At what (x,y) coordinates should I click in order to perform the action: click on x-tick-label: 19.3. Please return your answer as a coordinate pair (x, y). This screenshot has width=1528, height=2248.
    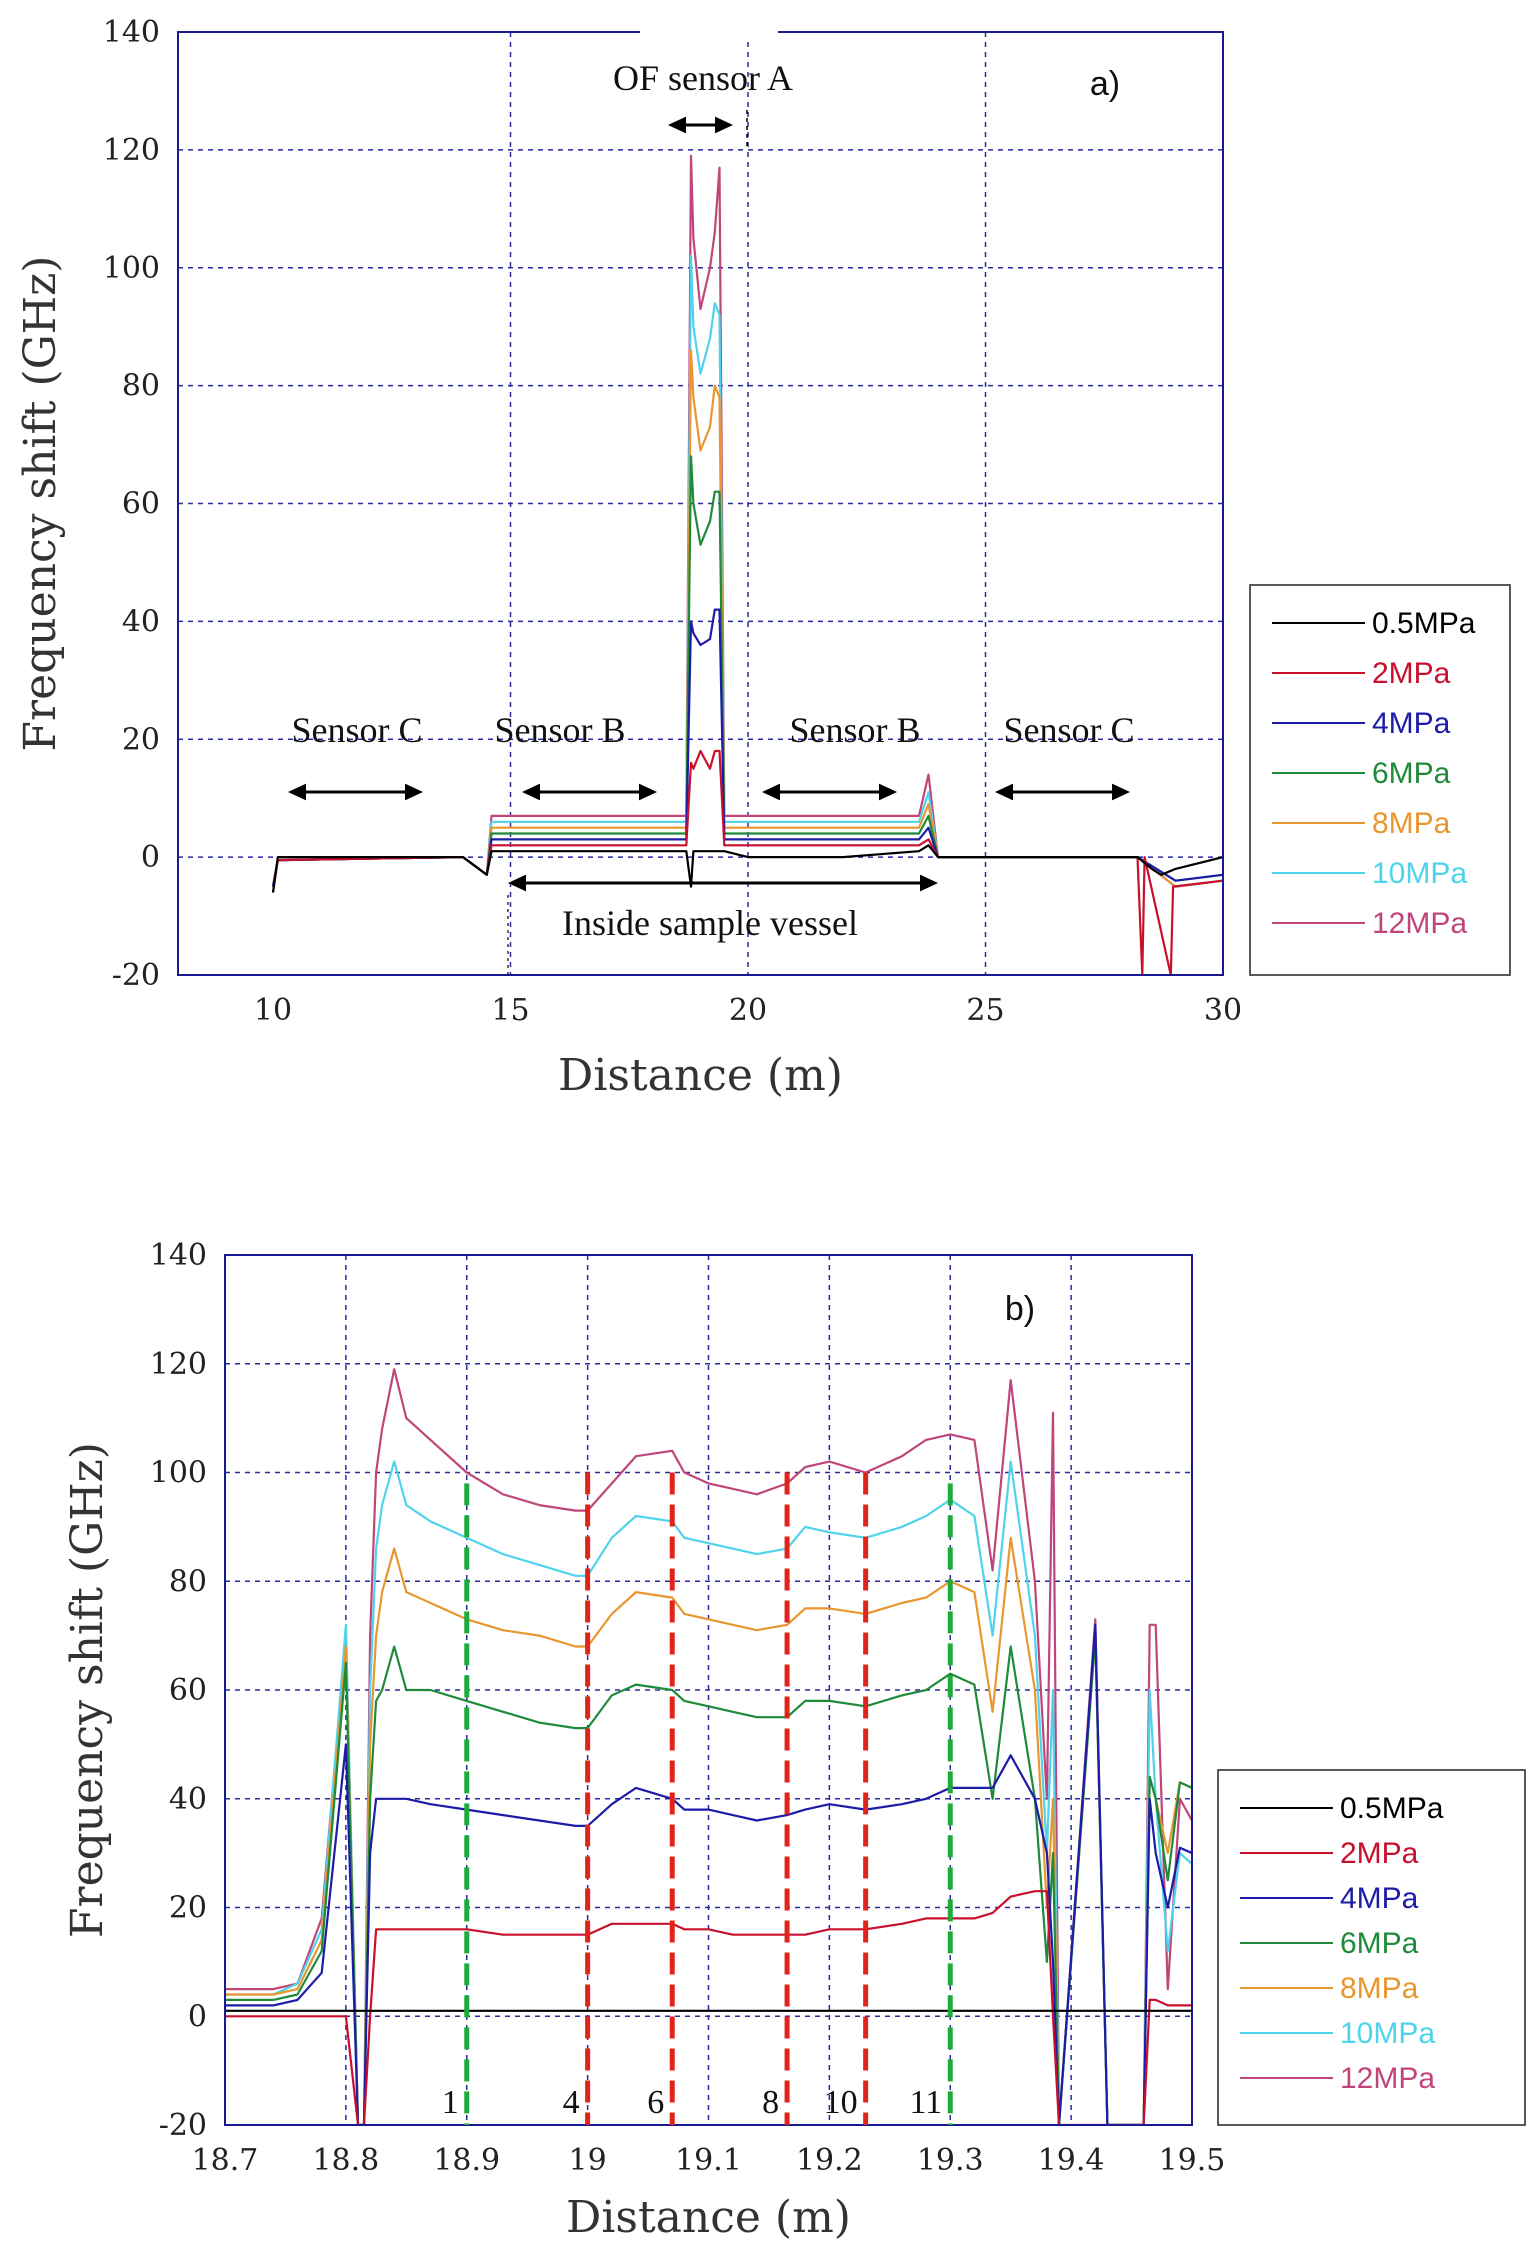
    Looking at the image, I should click on (950, 2160).